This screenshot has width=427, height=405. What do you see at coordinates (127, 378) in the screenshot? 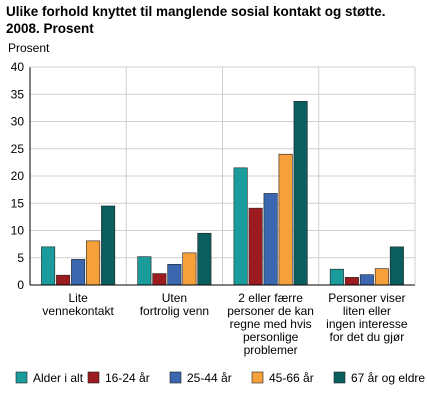
I see `legend-label: 16-24 år` at bounding box center [127, 378].